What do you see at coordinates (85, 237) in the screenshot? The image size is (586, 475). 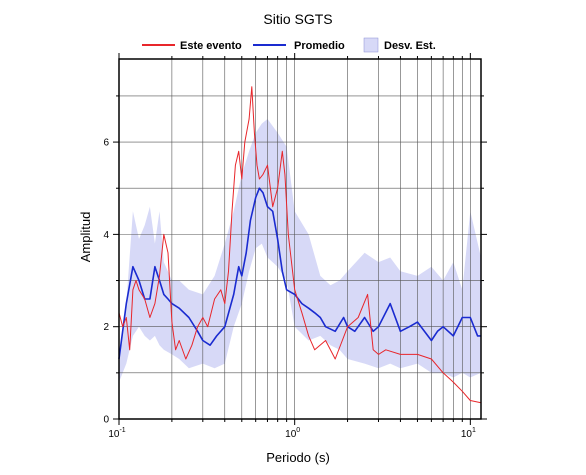 I see `y-axis-label: Amplitud` at bounding box center [85, 237].